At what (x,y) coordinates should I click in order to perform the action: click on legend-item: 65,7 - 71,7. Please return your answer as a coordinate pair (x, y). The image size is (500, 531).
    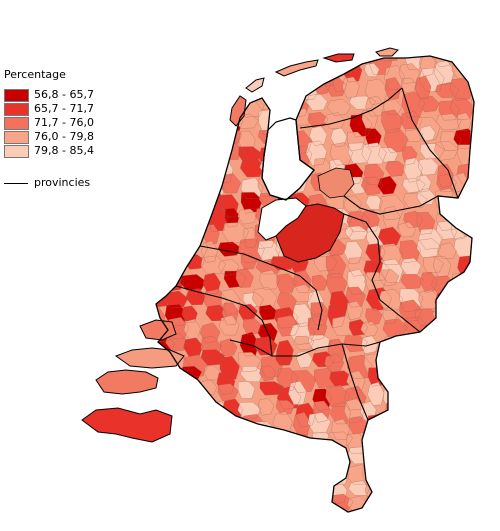
    Looking at the image, I should click on (64, 109).